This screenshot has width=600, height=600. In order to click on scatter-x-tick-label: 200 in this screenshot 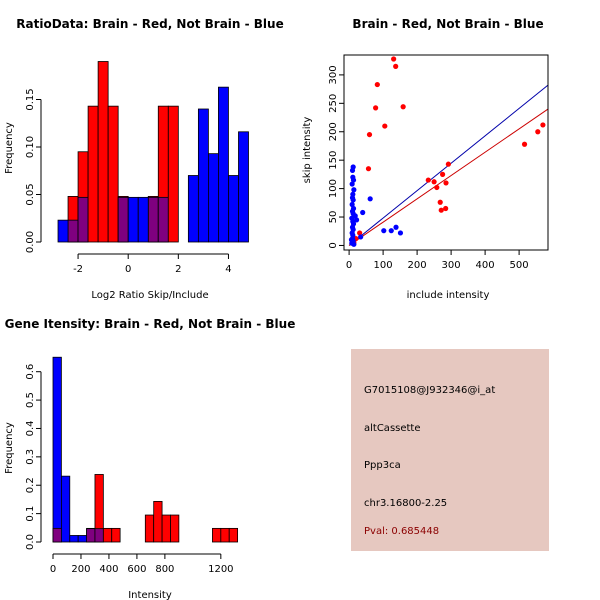, I will do `click(417, 265)`.